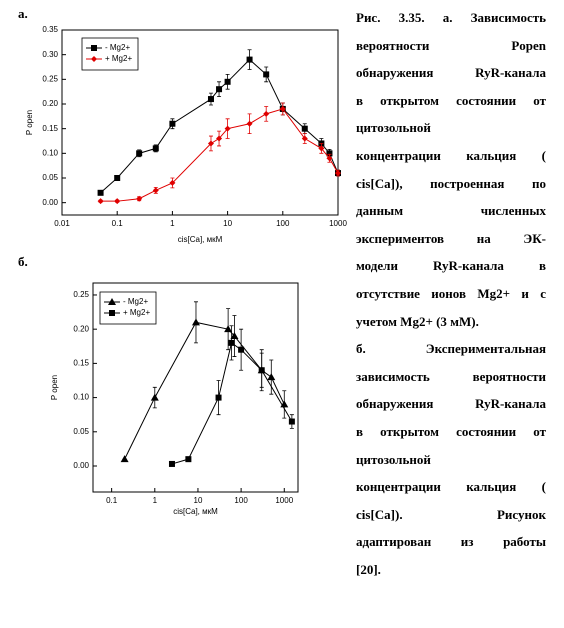 This screenshot has width=564, height=628. I want to click on caption-line: учетом Mg2+ (3 мМ)., so click(417, 321).